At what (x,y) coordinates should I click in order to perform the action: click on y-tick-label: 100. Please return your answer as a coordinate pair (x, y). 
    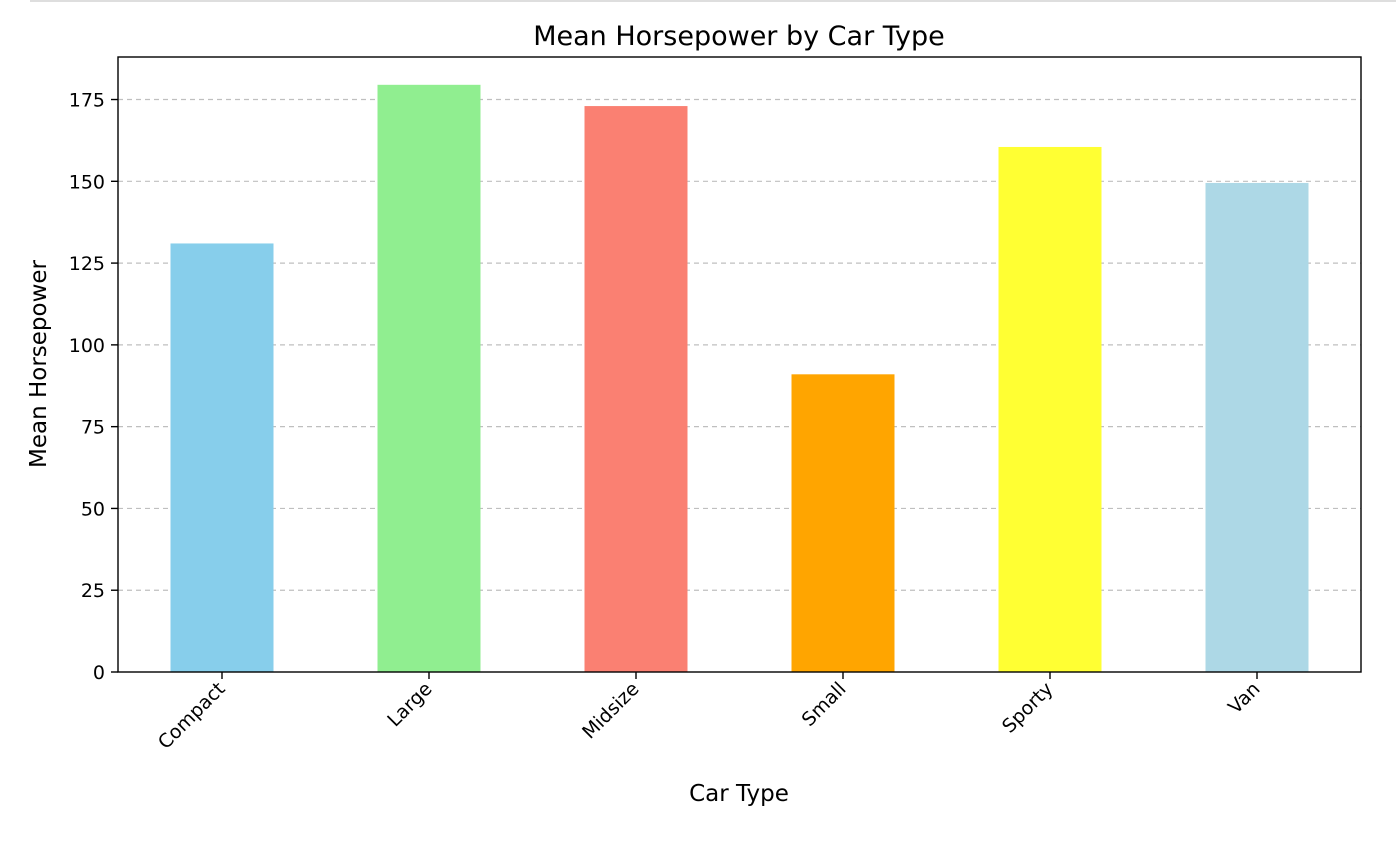
    Looking at the image, I should click on (87, 346).